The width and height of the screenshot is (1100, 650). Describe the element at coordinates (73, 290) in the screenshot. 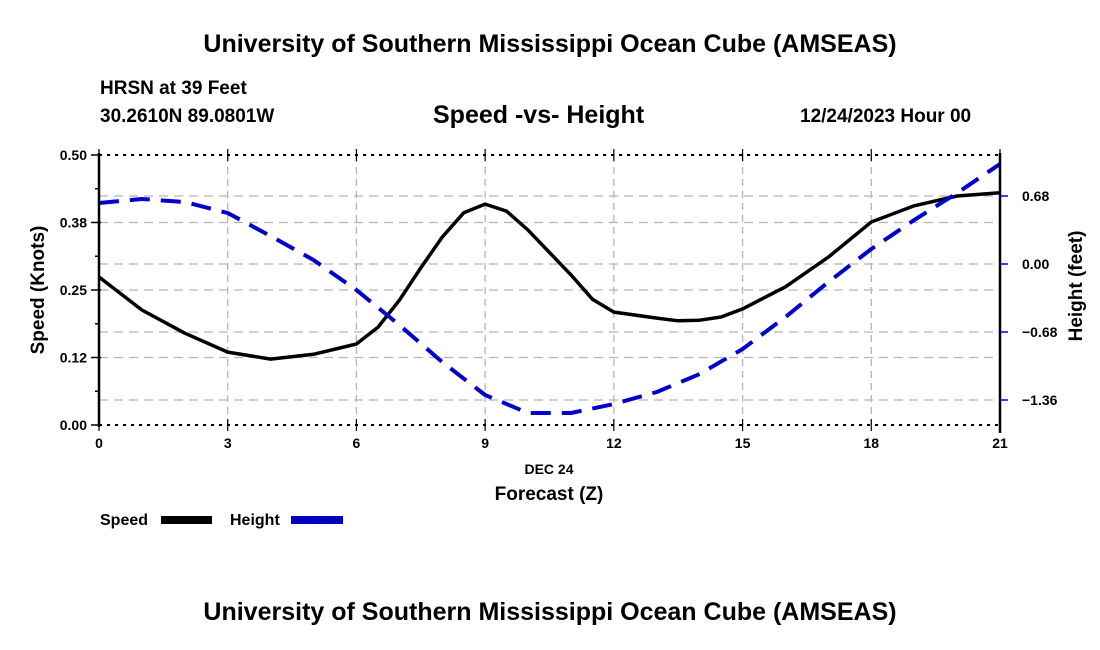

I see `y-tick-label: 0.25` at that location.